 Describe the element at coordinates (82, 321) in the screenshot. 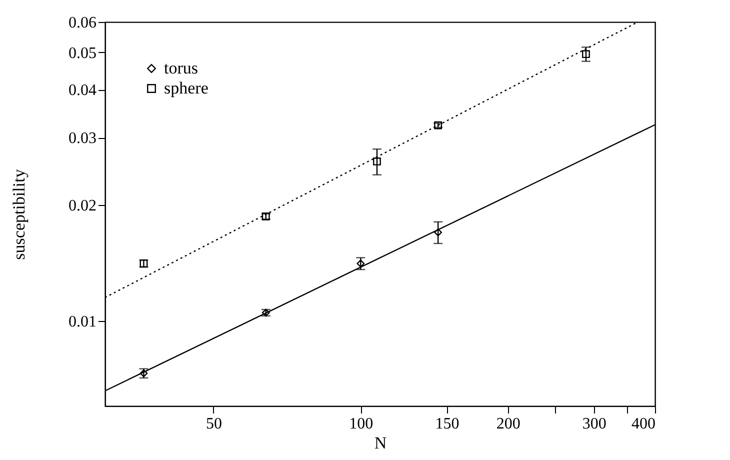

I see `y-tick-label: 0.01` at that location.